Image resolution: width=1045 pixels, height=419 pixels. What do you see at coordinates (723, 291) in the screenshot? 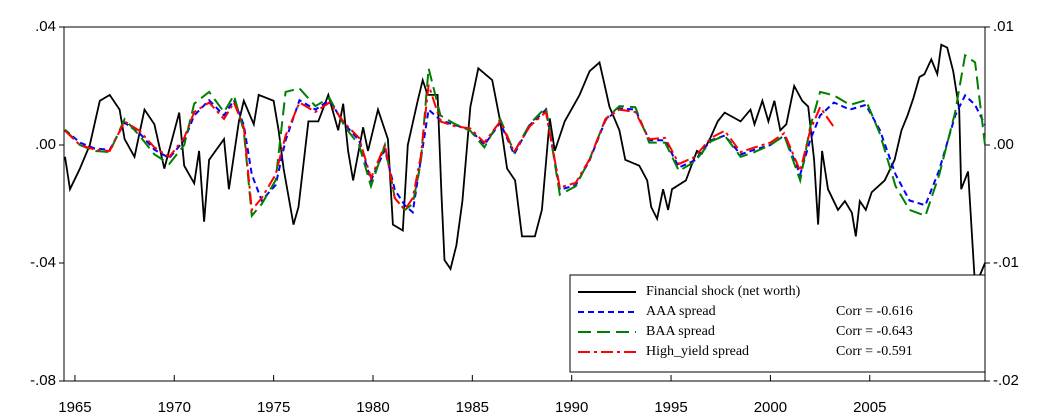
I see `legend-label: Financial shock (net worth)` at bounding box center [723, 291].